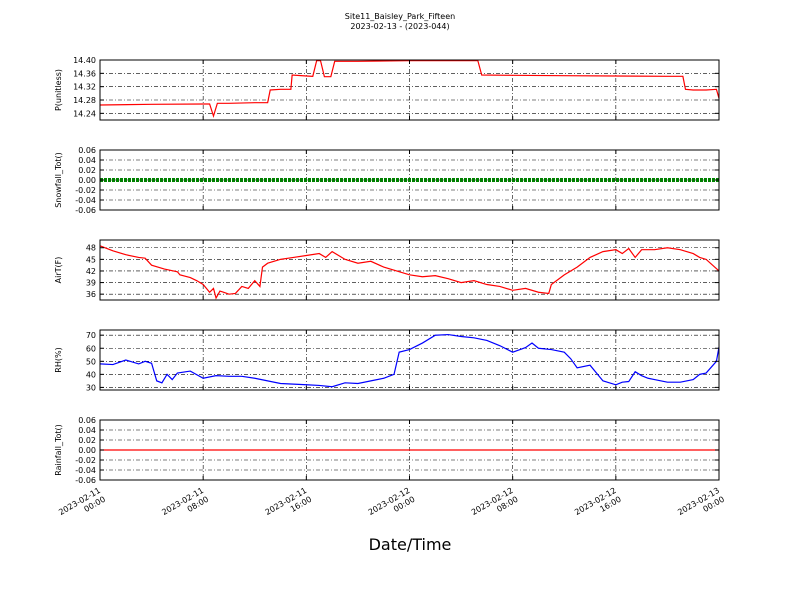 The height and width of the screenshot is (600, 800). I want to click on y-tick-label: 36, so click(91, 294).